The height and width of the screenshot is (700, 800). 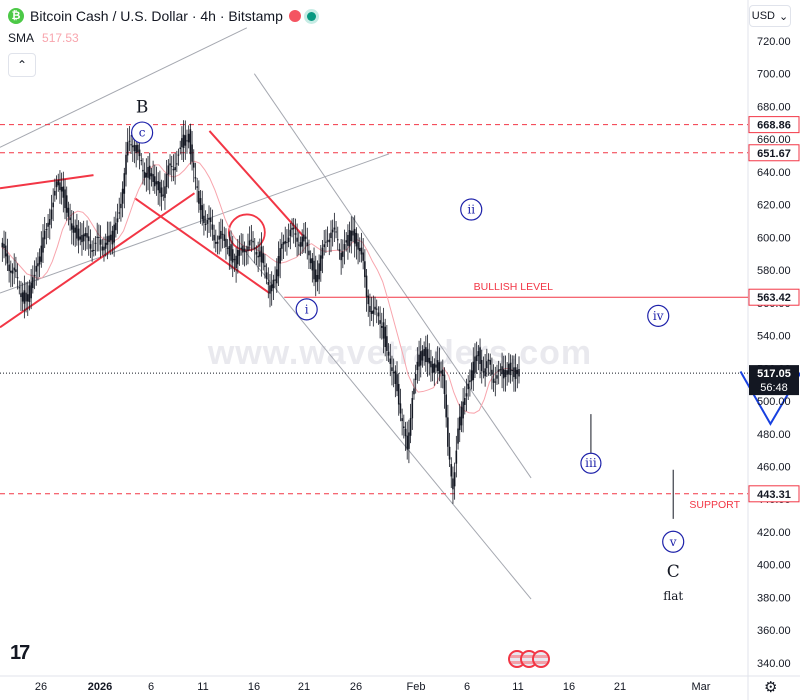 I want to click on price-tick-label: 660.00, so click(x=774, y=140).